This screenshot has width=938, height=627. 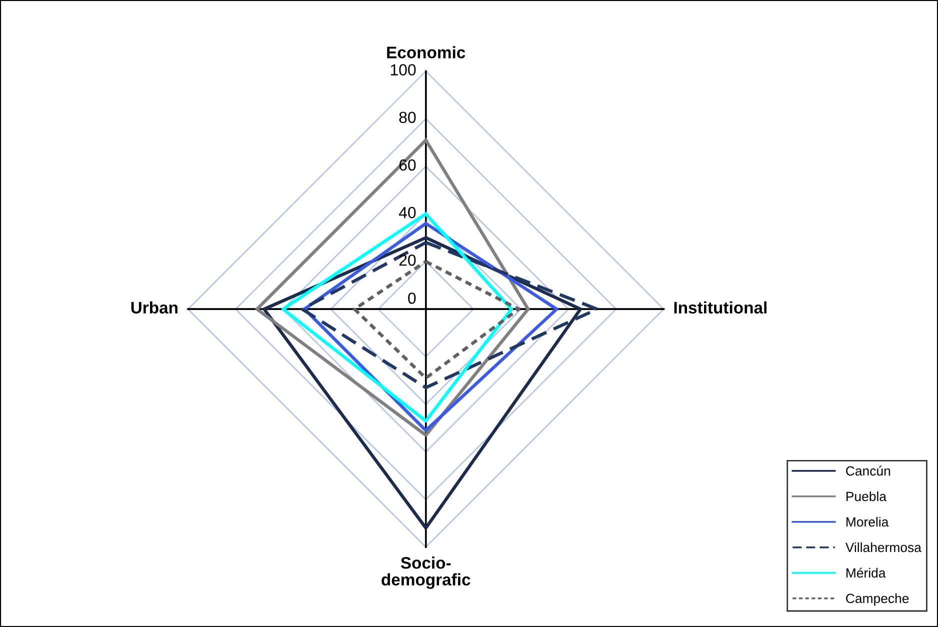 I want to click on spoke-label: Institutional, so click(x=720, y=307).